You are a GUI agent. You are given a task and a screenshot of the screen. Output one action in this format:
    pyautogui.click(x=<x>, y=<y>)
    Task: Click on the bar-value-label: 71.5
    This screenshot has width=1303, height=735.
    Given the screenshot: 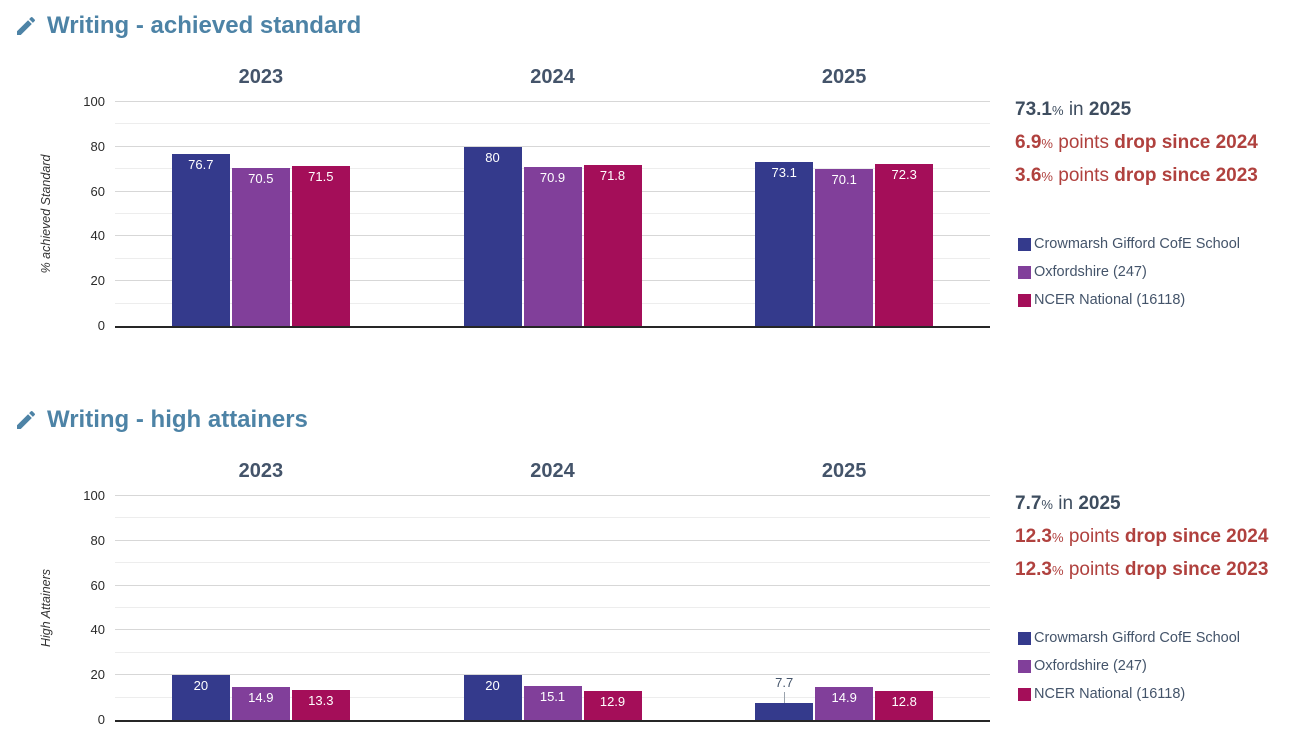 What is the action you would take?
    pyautogui.click(x=321, y=176)
    